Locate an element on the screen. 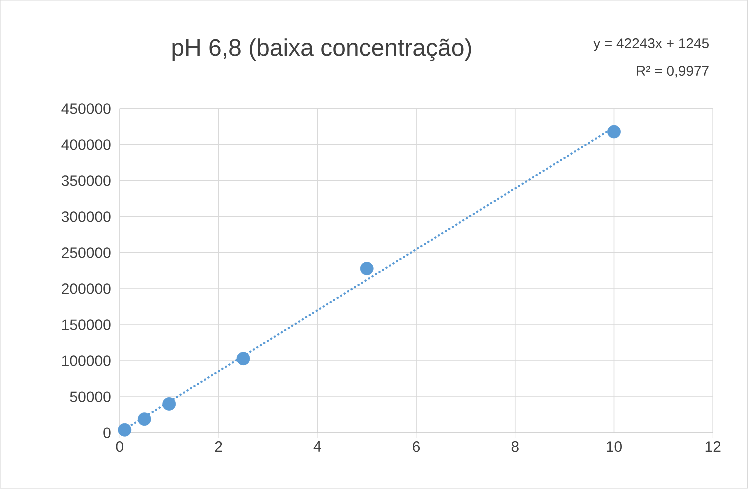  y-tick-label: 450000 is located at coordinates (86, 109).